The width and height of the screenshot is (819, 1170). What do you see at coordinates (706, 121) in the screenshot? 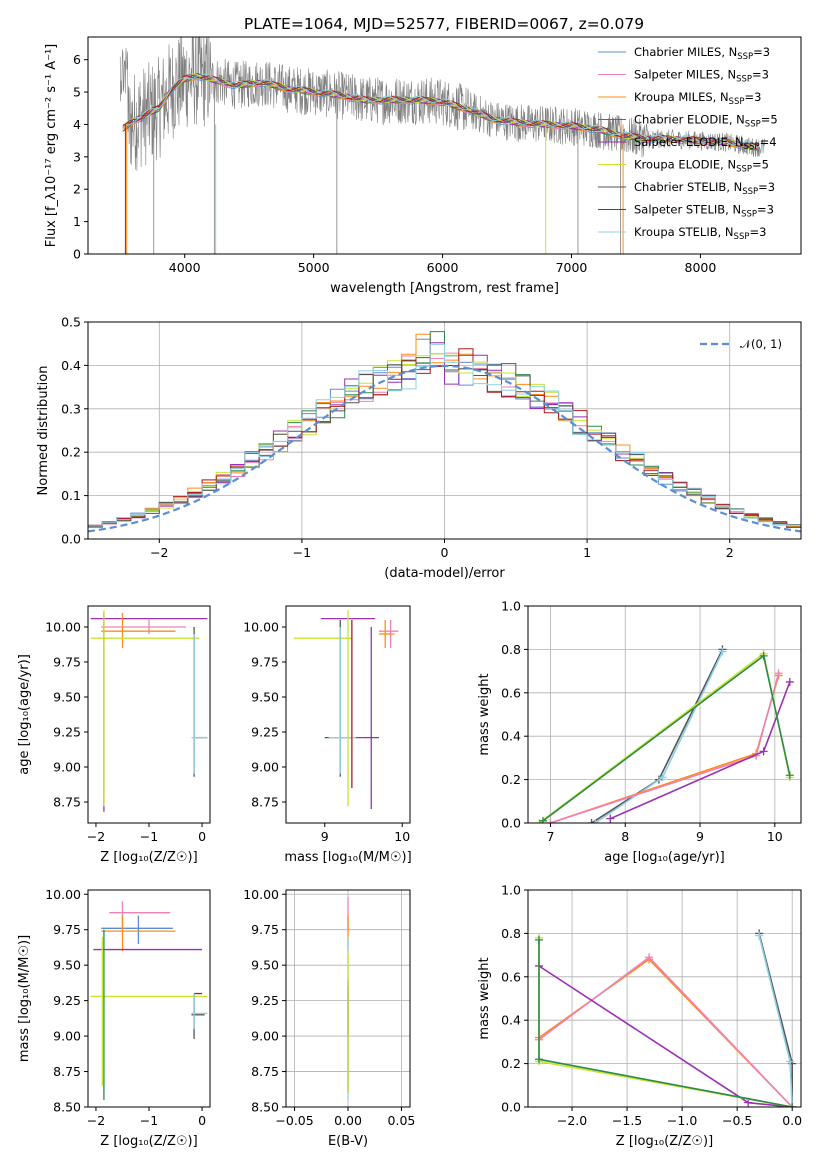
I see `legend-label: Chabrier ELODIE, NSSP=5` at bounding box center [706, 121].